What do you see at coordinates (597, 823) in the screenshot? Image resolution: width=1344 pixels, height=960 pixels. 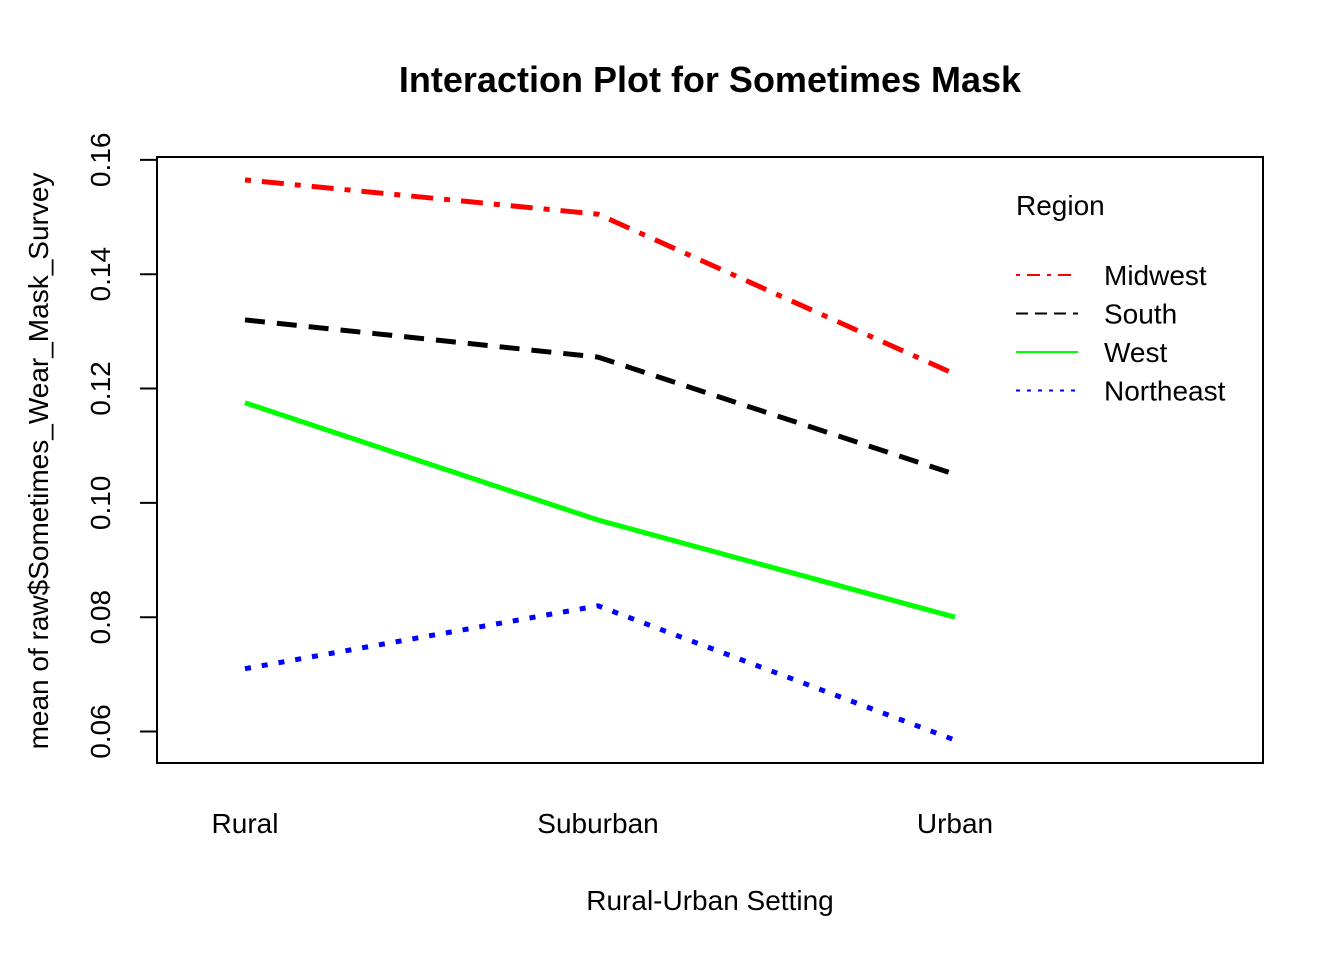 I see `x-tick-label: Suburban` at bounding box center [597, 823].